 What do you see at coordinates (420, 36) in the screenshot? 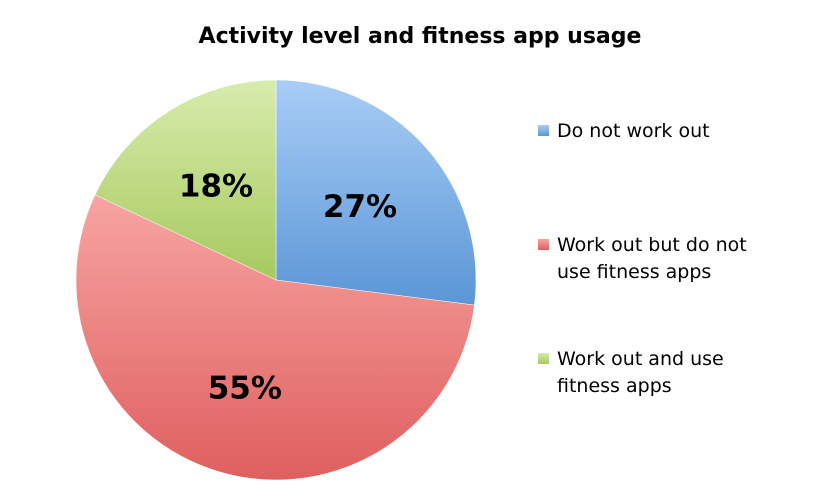
I see `chart-title: Activity level and fitness app usage` at bounding box center [420, 36].